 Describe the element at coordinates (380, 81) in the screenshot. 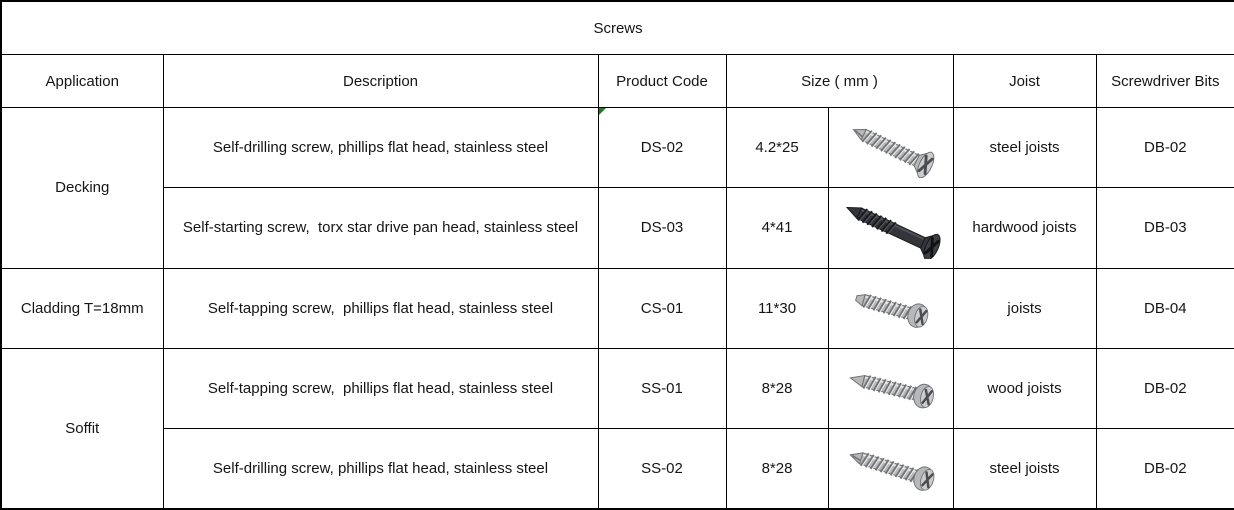

I see `col-header-description: Description` at that location.